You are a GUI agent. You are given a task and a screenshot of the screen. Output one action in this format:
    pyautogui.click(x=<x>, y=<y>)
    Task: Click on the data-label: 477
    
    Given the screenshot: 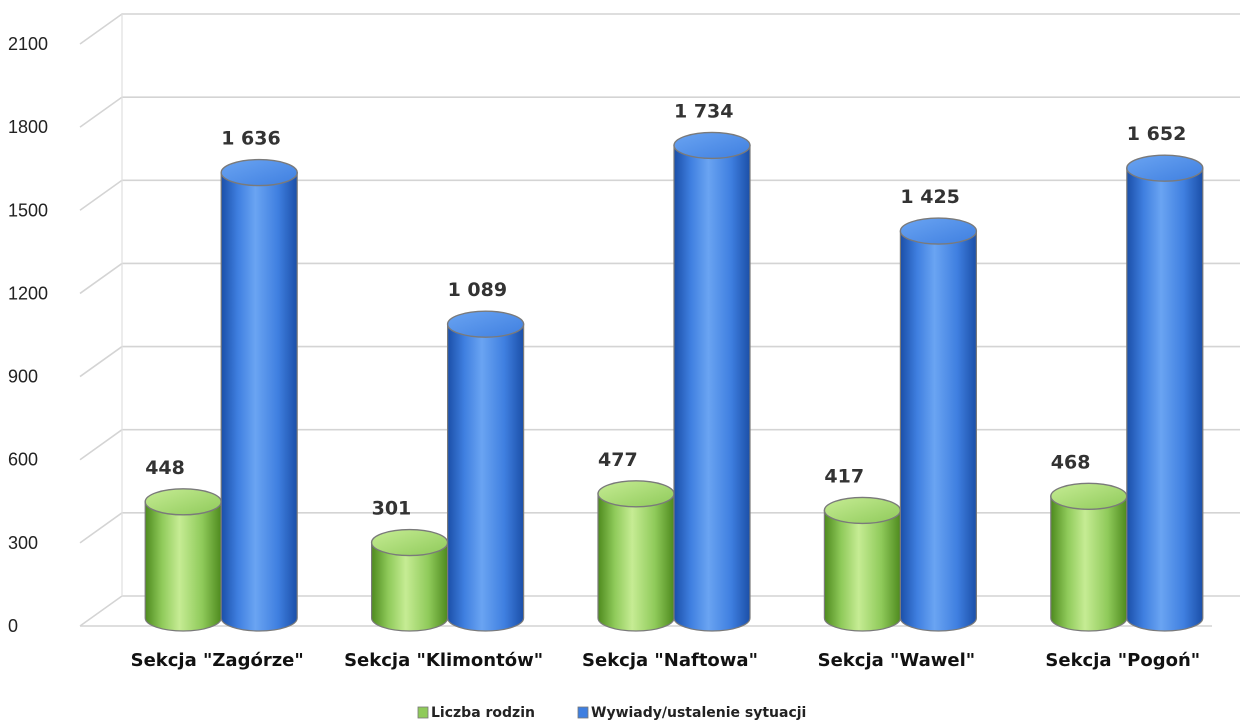 What is the action you would take?
    pyautogui.click(x=618, y=460)
    